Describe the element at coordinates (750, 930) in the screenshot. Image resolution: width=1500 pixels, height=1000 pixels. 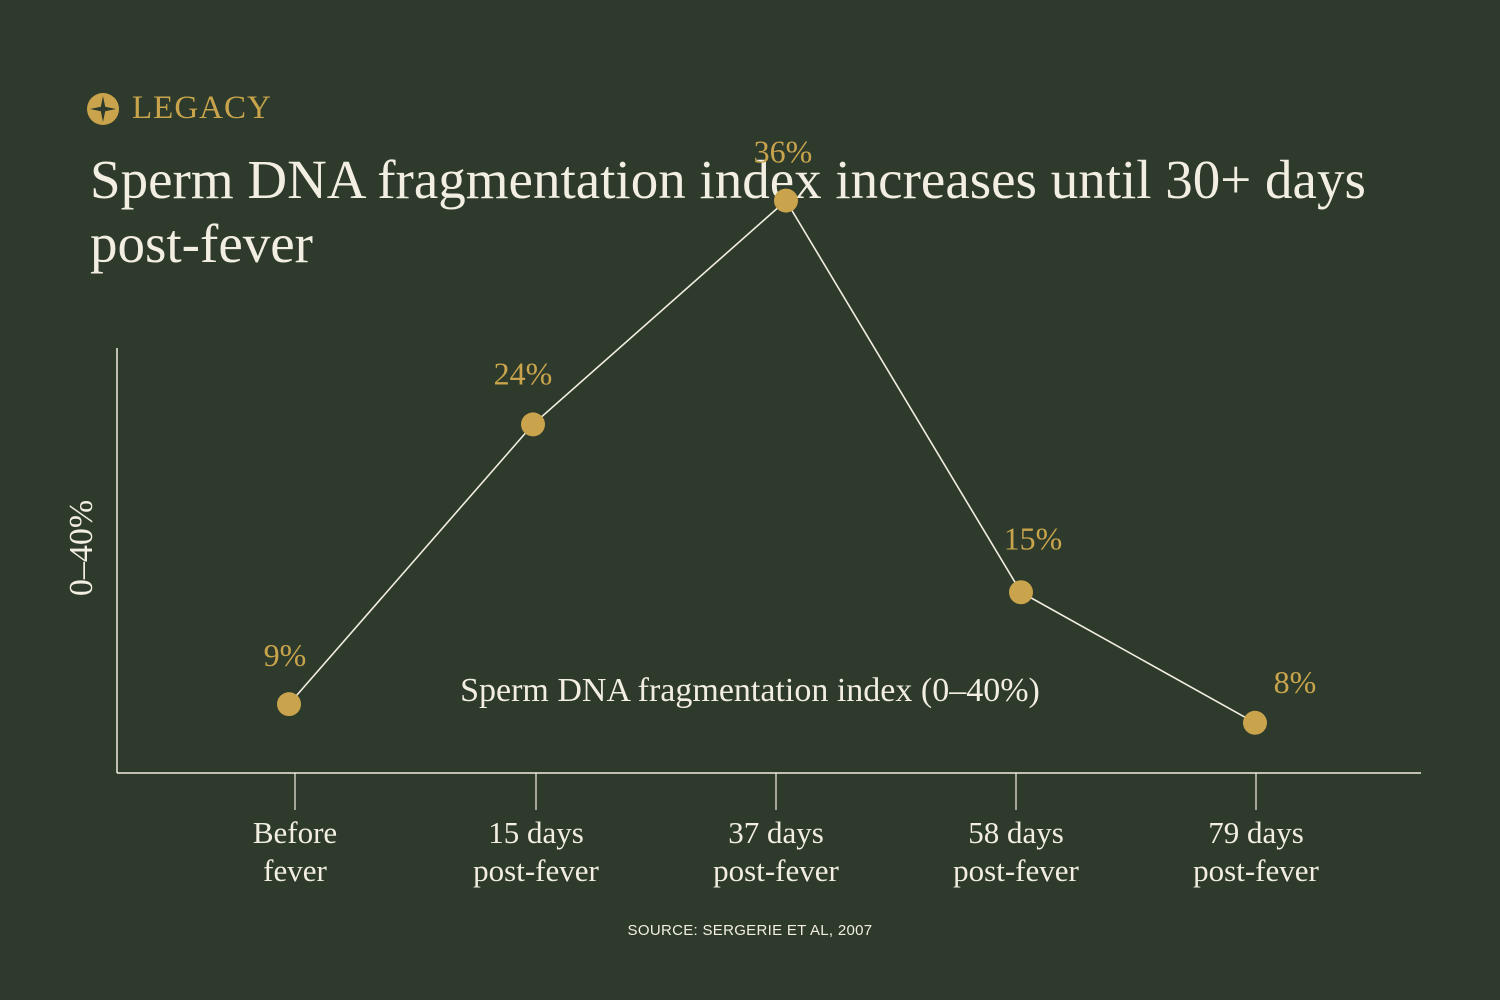
I see `source-note: SOURCE: SERGERIE ET AL, 2007` at that location.